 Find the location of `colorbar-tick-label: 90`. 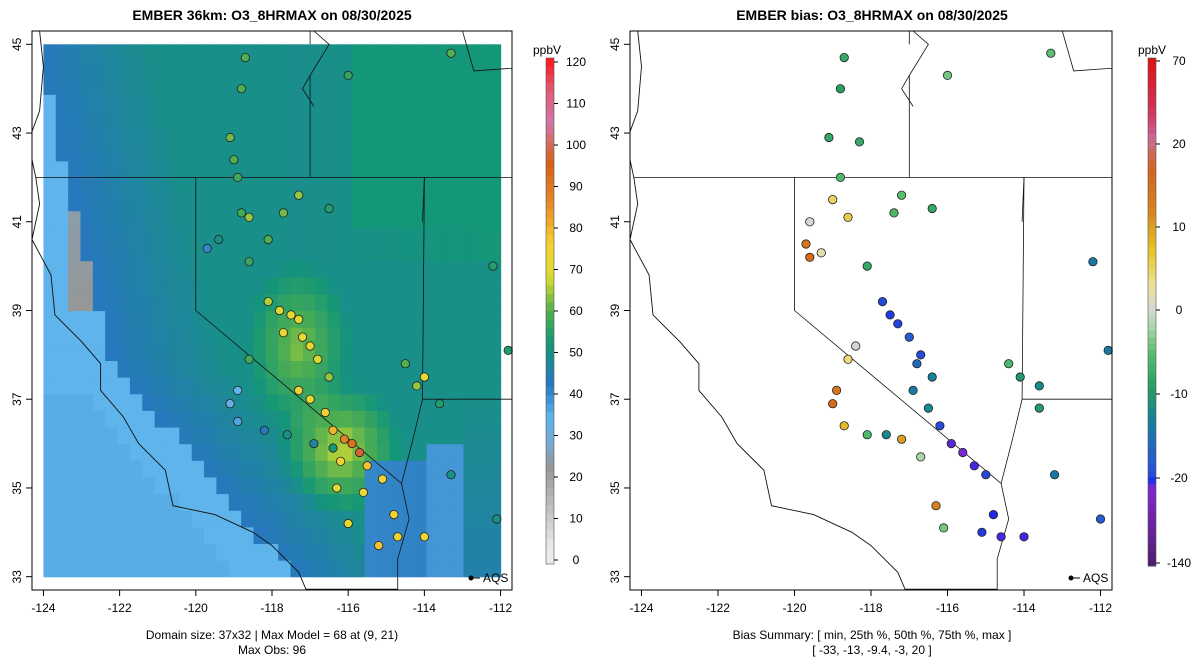

colorbar-tick-label: 90 is located at coordinates (576, 187).